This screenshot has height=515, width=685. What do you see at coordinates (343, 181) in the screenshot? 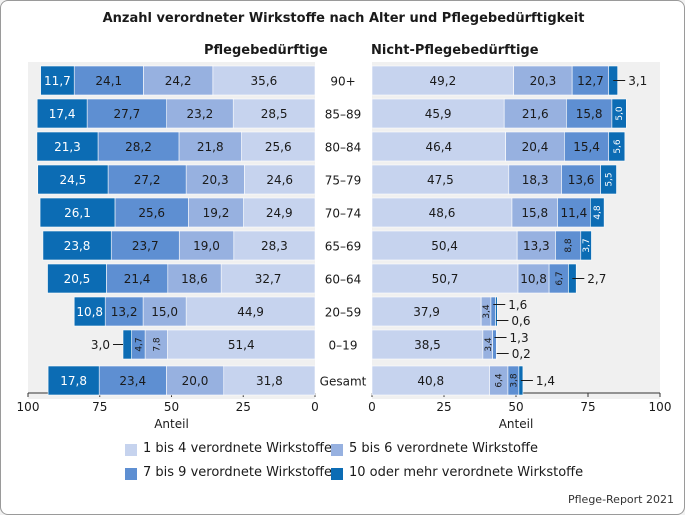
I see `category-label: 75–79` at bounding box center [343, 181].